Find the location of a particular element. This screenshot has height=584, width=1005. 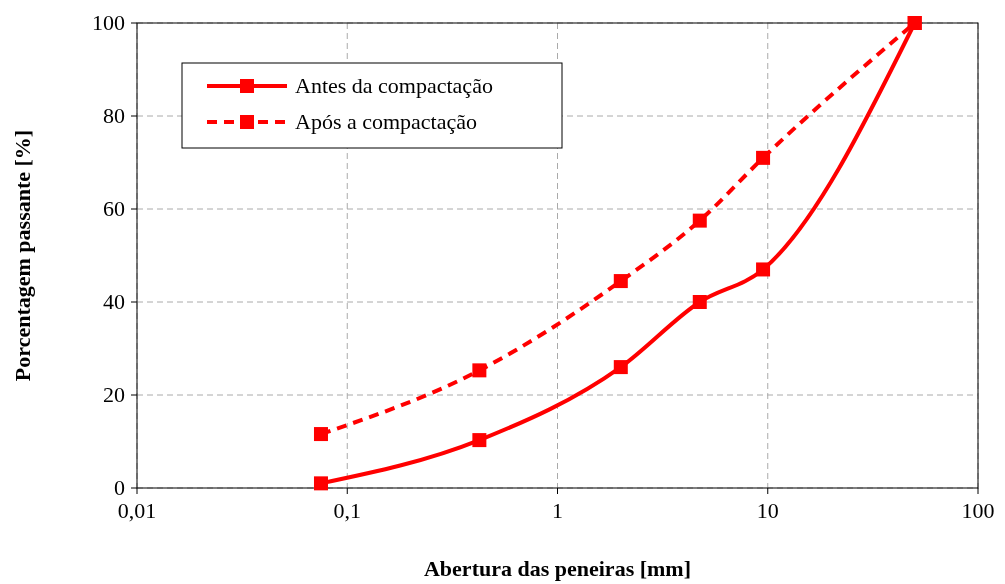

x-tick-label: 0,01 is located at coordinates (137, 510).